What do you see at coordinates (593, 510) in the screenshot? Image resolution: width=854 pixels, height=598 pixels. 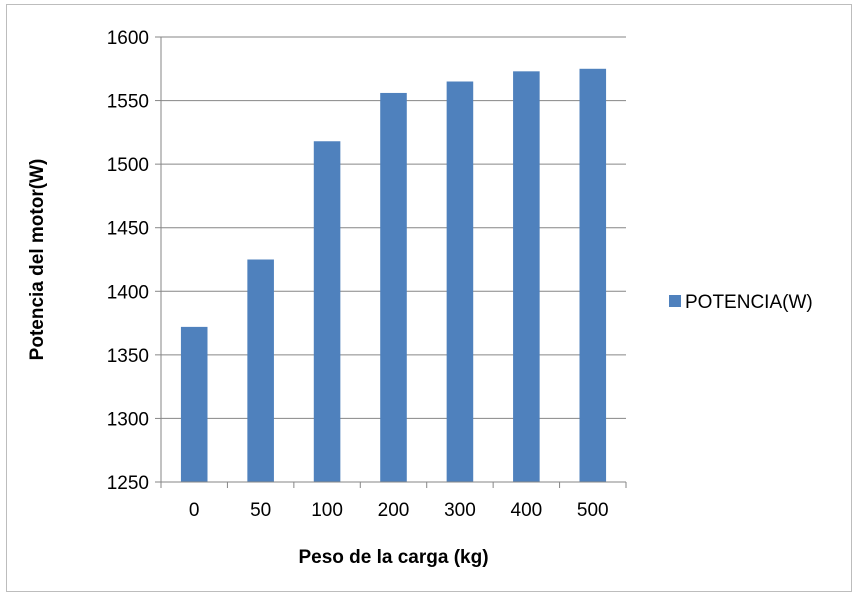 I see `x-tick-label: 500` at bounding box center [593, 510].